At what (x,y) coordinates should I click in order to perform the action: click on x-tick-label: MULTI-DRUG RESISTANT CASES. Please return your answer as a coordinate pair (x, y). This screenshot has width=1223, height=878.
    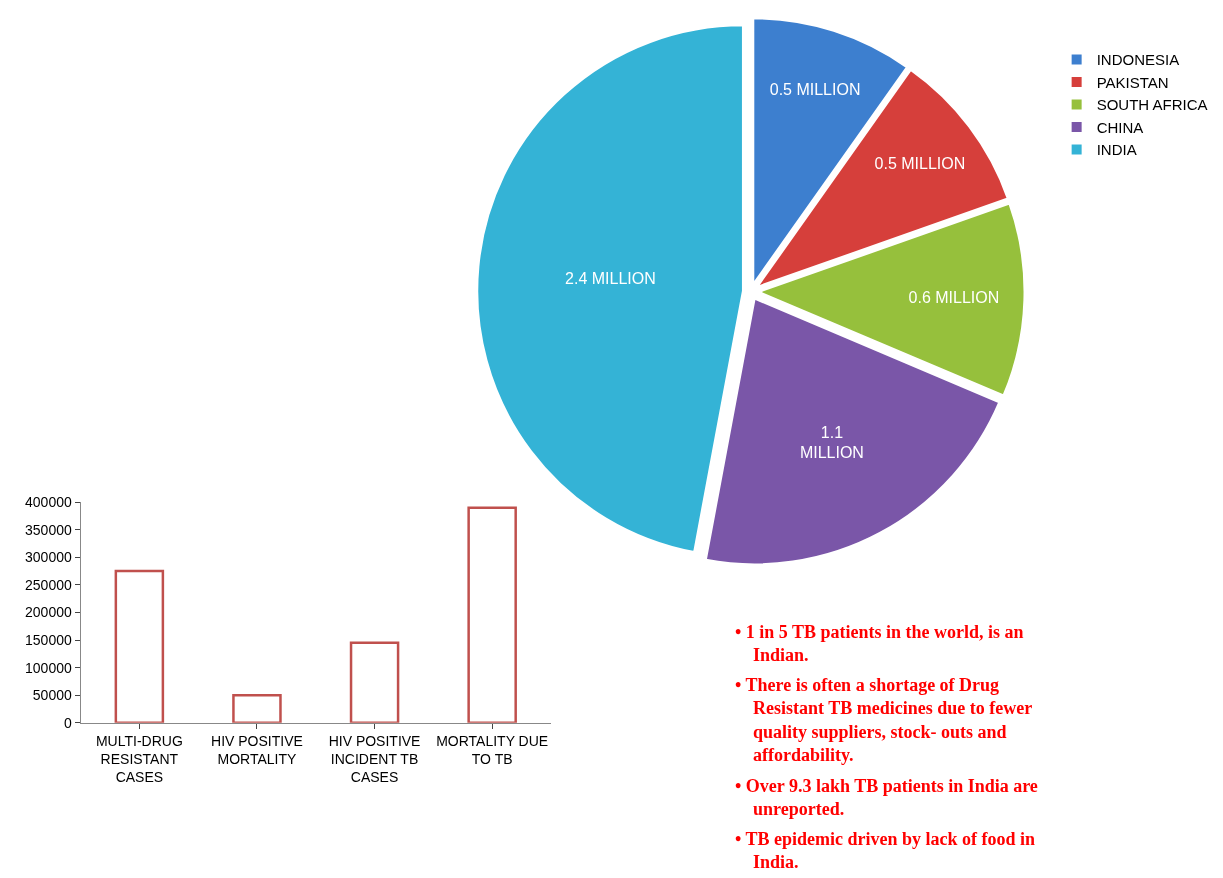
    Looking at the image, I should click on (139, 758).